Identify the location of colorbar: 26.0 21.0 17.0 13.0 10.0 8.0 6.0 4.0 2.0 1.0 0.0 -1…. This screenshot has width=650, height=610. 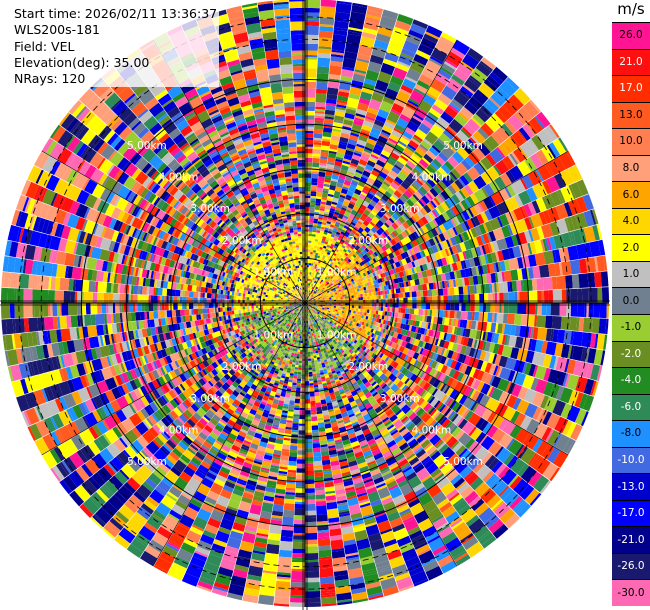
(631, 314).